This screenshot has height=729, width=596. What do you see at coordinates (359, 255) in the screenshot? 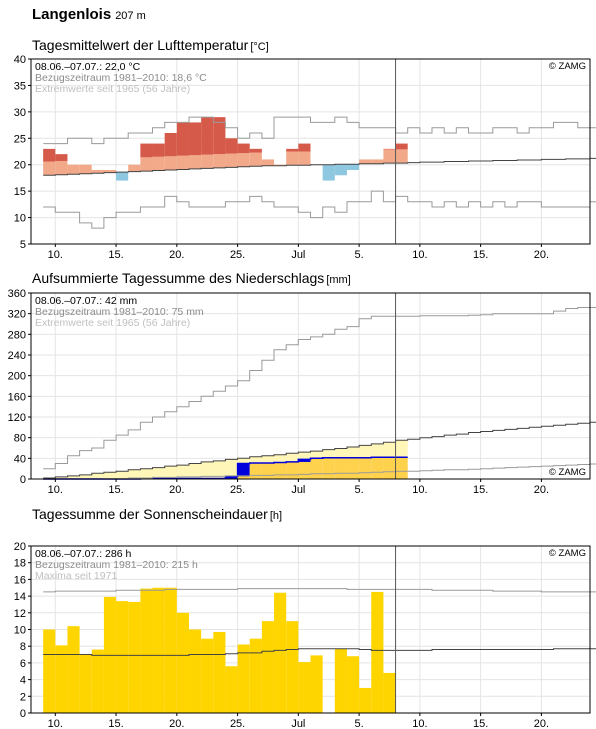
I see `x-tick-label: 5.` at bounding box center [359, 255].